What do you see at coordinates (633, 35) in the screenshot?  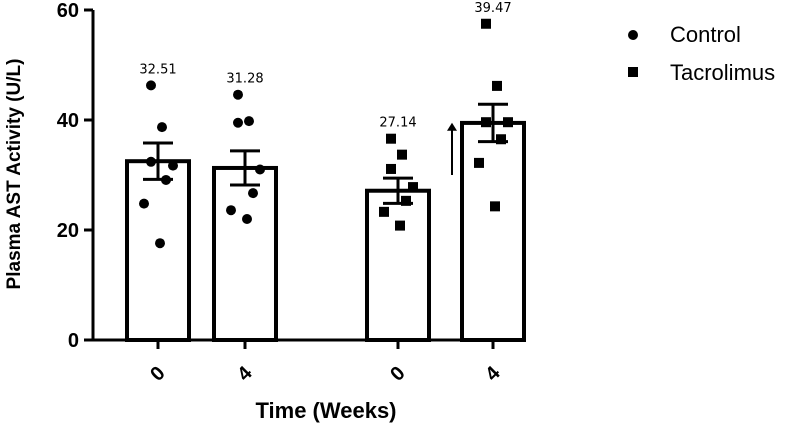 I see `legend-marker-control` at bounding box center [633, 35].